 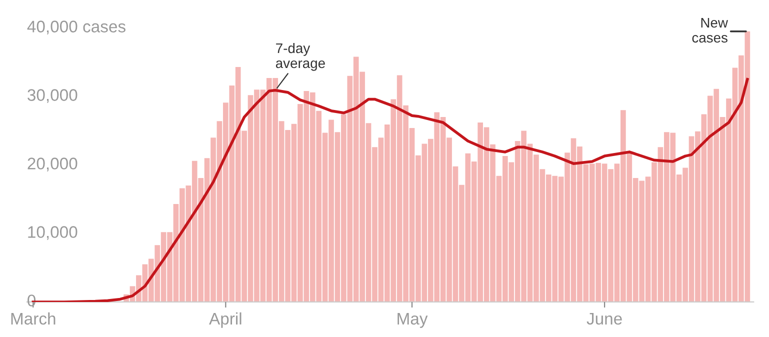 What do you see at coordinates (604, 318) in the screenshot?
I see `x-tick-label: June` at bounding box center [604, 318].